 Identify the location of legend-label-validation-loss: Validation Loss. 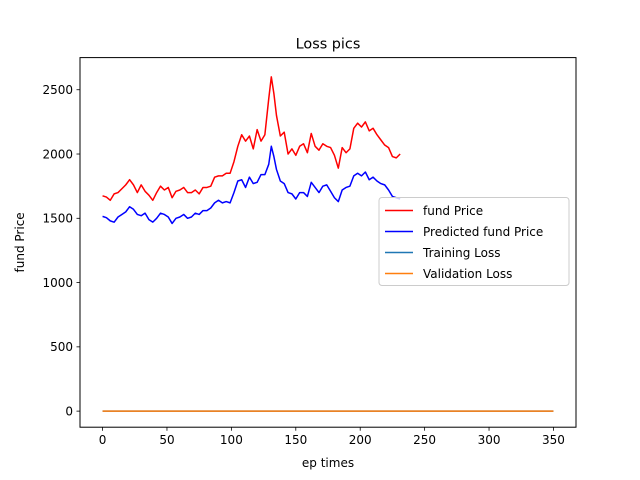
(467, 274).